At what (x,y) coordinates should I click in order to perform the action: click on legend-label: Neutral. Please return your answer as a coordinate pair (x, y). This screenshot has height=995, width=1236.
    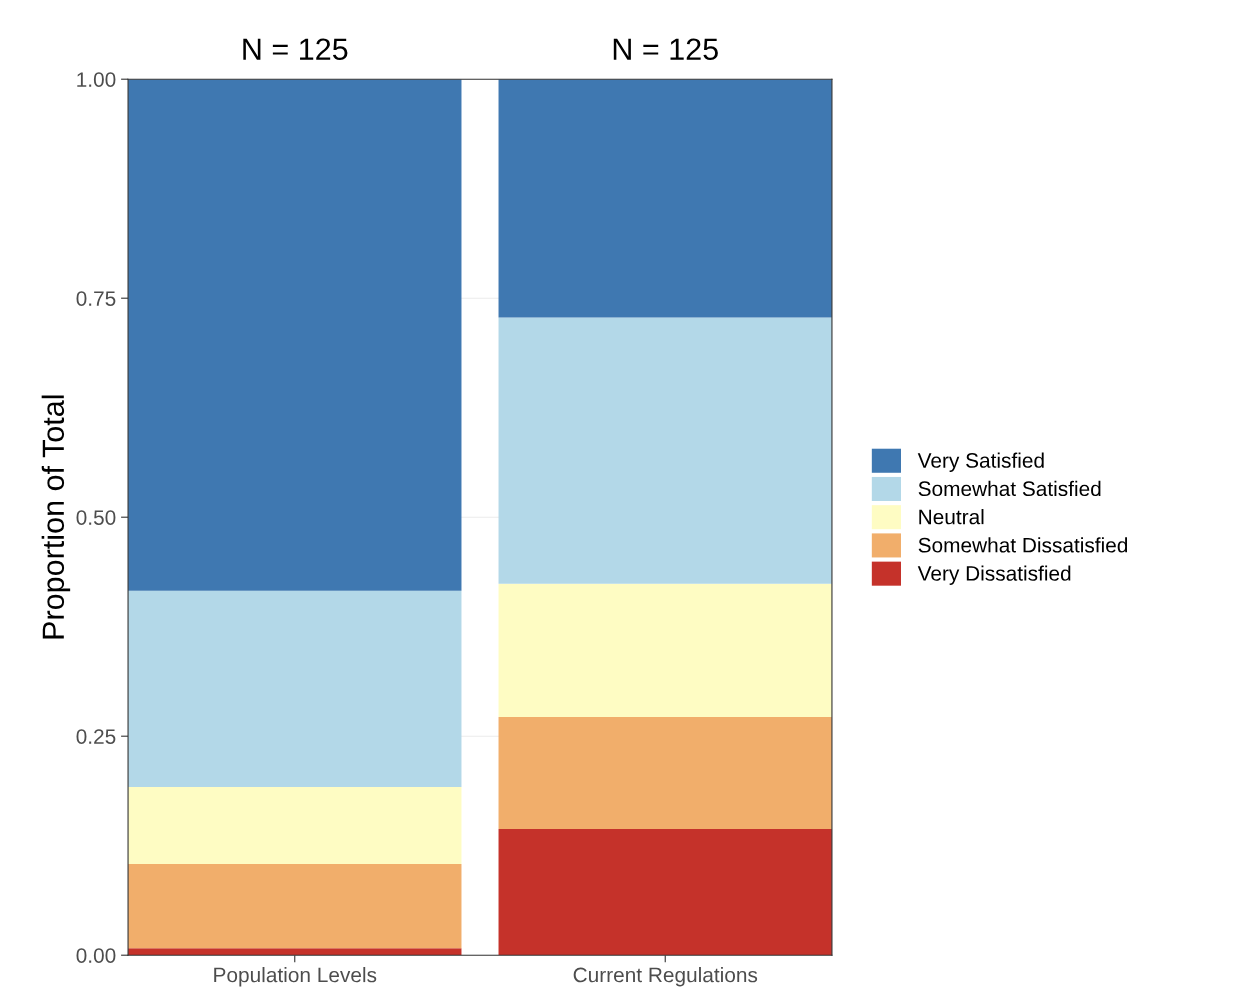
    Looking at the image, I should click on (951, 517).